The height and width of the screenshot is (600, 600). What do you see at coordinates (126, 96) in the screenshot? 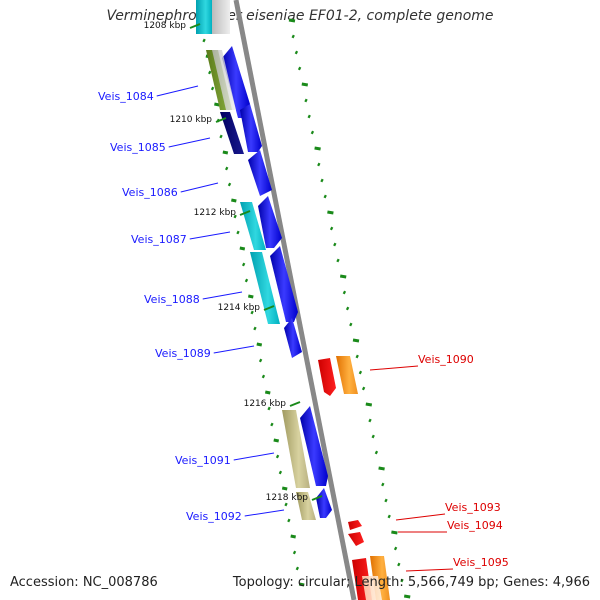
I see `gene-label: Veis_1084` at bounding box center [126, 96].